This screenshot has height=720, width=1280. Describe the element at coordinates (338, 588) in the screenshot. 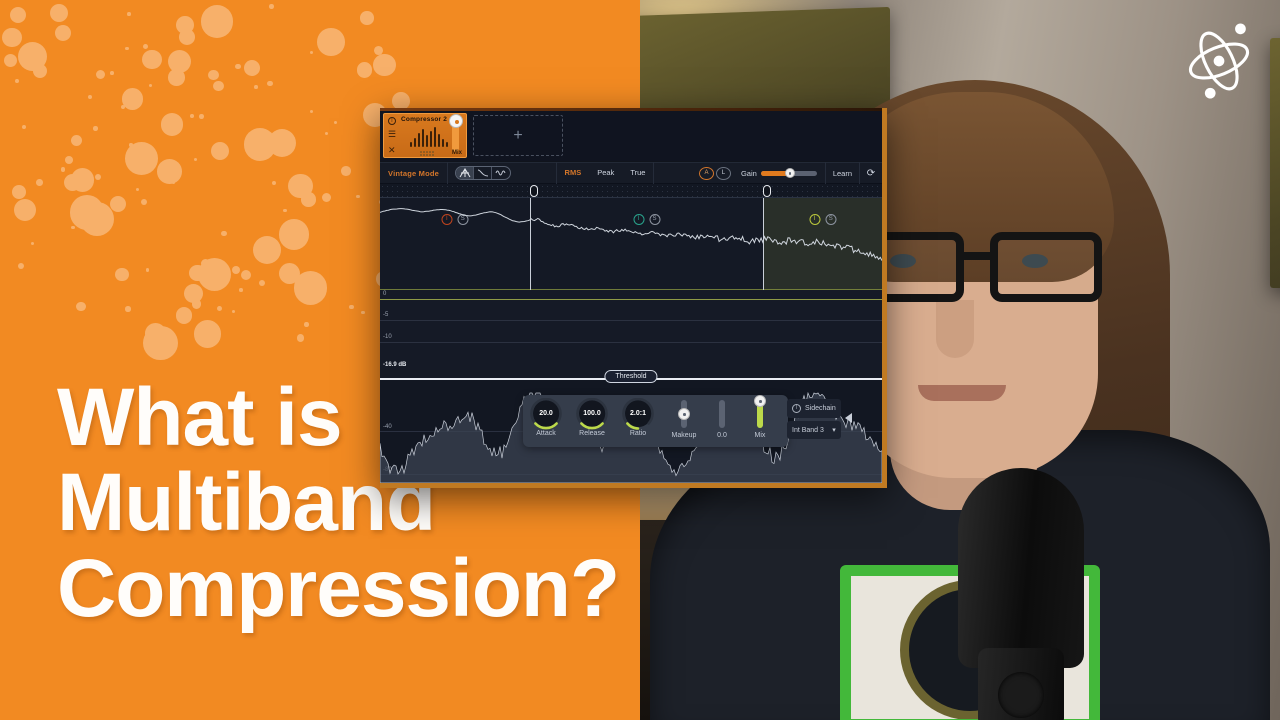

I see `title-line-3: Compression?` at that location.